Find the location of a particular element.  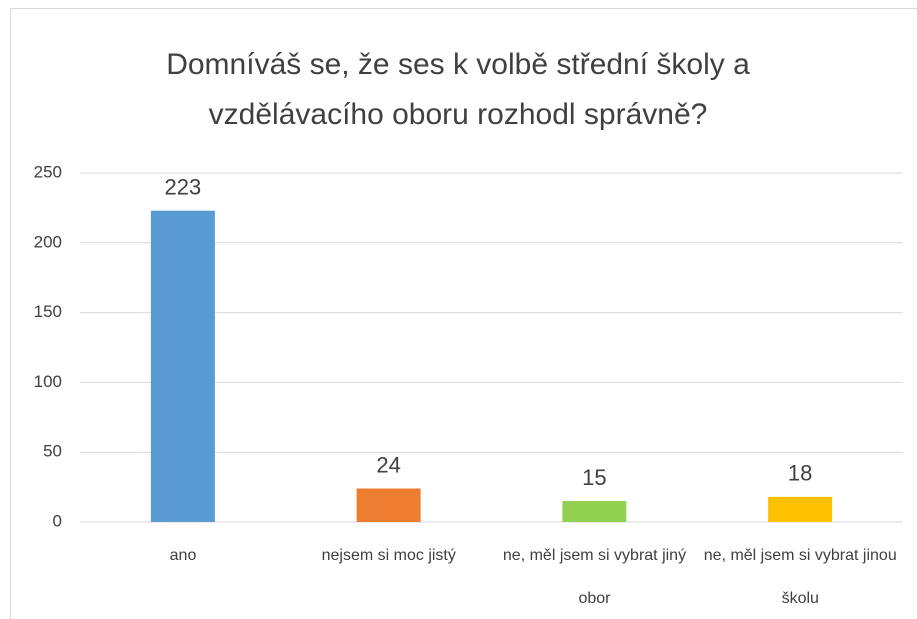

y-tick-label: 100 is located at coordinates (48, 381).